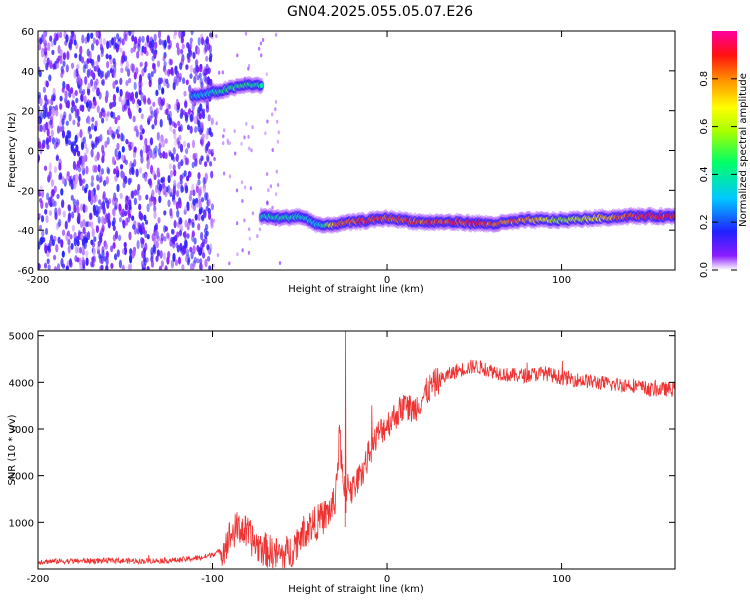 This screenshot has height=600, width=750. Describe the element at coordinates (704, 270) in the screenshot. I see `colorbar-tick-label: 0.0` at that location.